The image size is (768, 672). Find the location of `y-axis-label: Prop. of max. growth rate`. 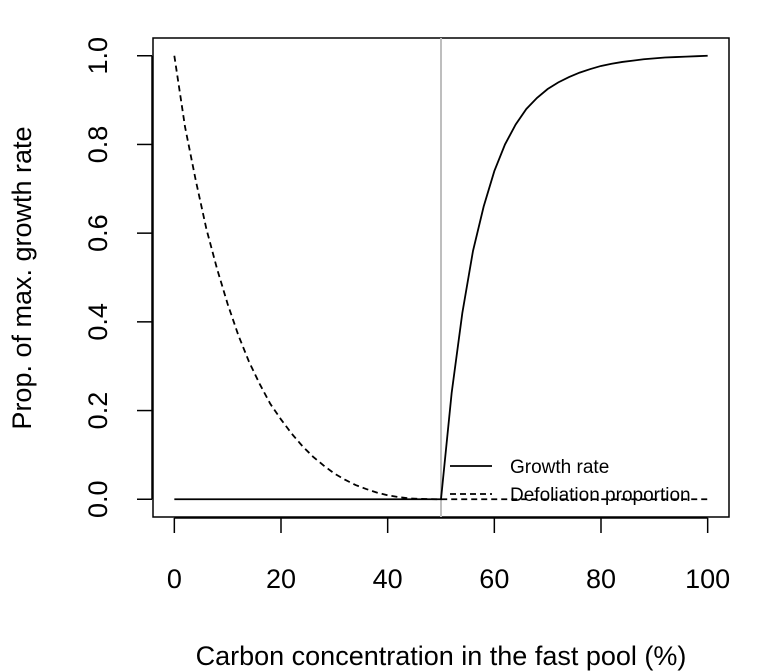

y-axis-label: Prop. of max. growth rate is located at coordinates (22, 277).